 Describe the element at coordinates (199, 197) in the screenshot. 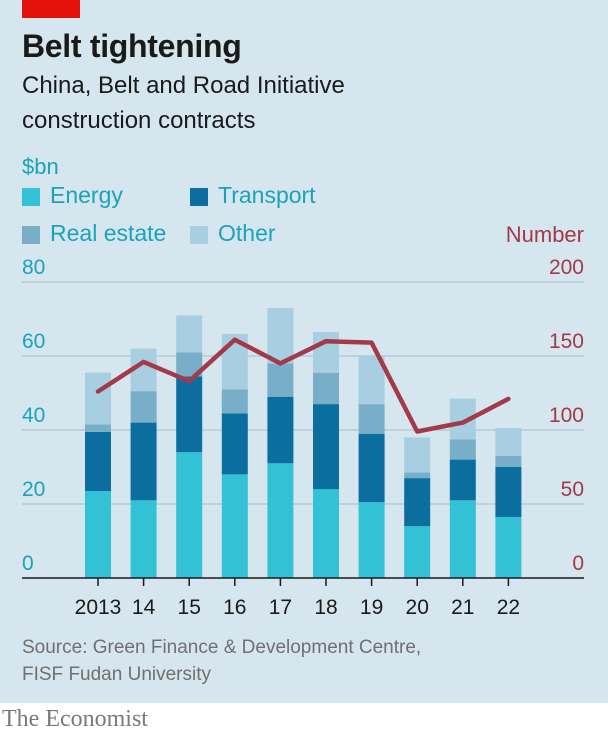

I see `legend-swatch-transport` at that location.